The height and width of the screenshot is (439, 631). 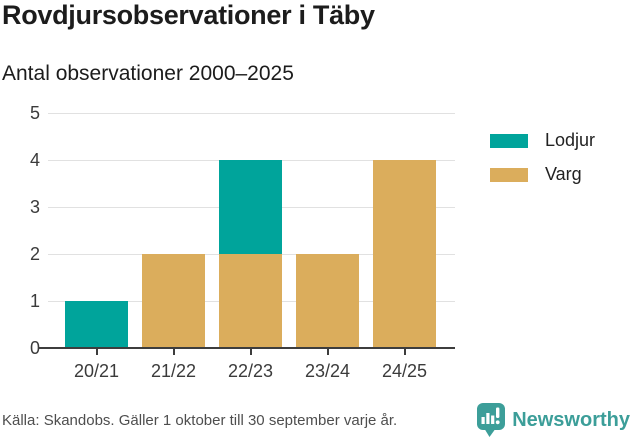 What do you see at coordinates (246, 348) in the screenshot?
I see `x-axis-baseline` at bounding box center [246, 348].